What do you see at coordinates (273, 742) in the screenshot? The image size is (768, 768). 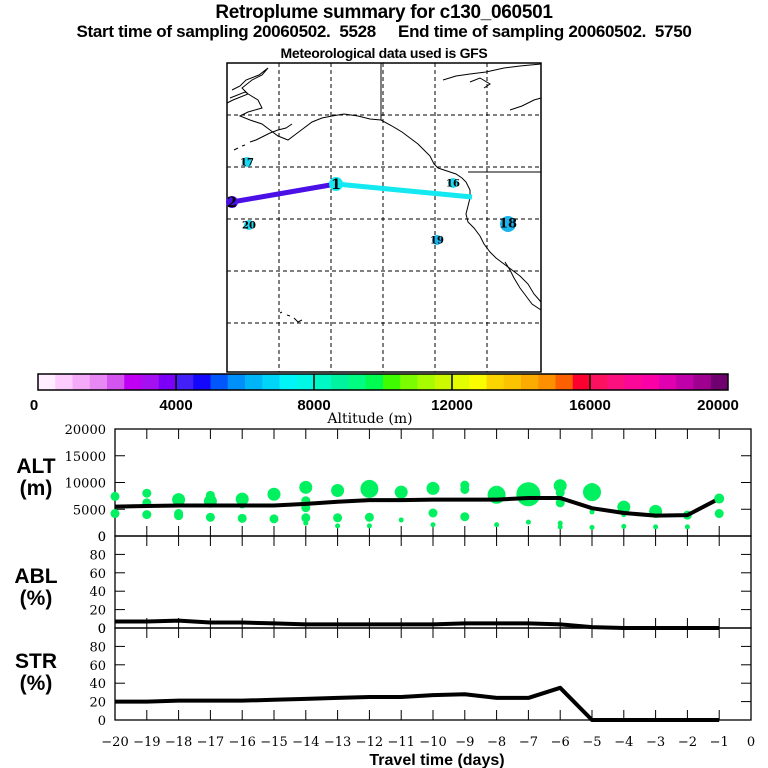 I see `xtick-label: −15` at bounding box center [273, 742].